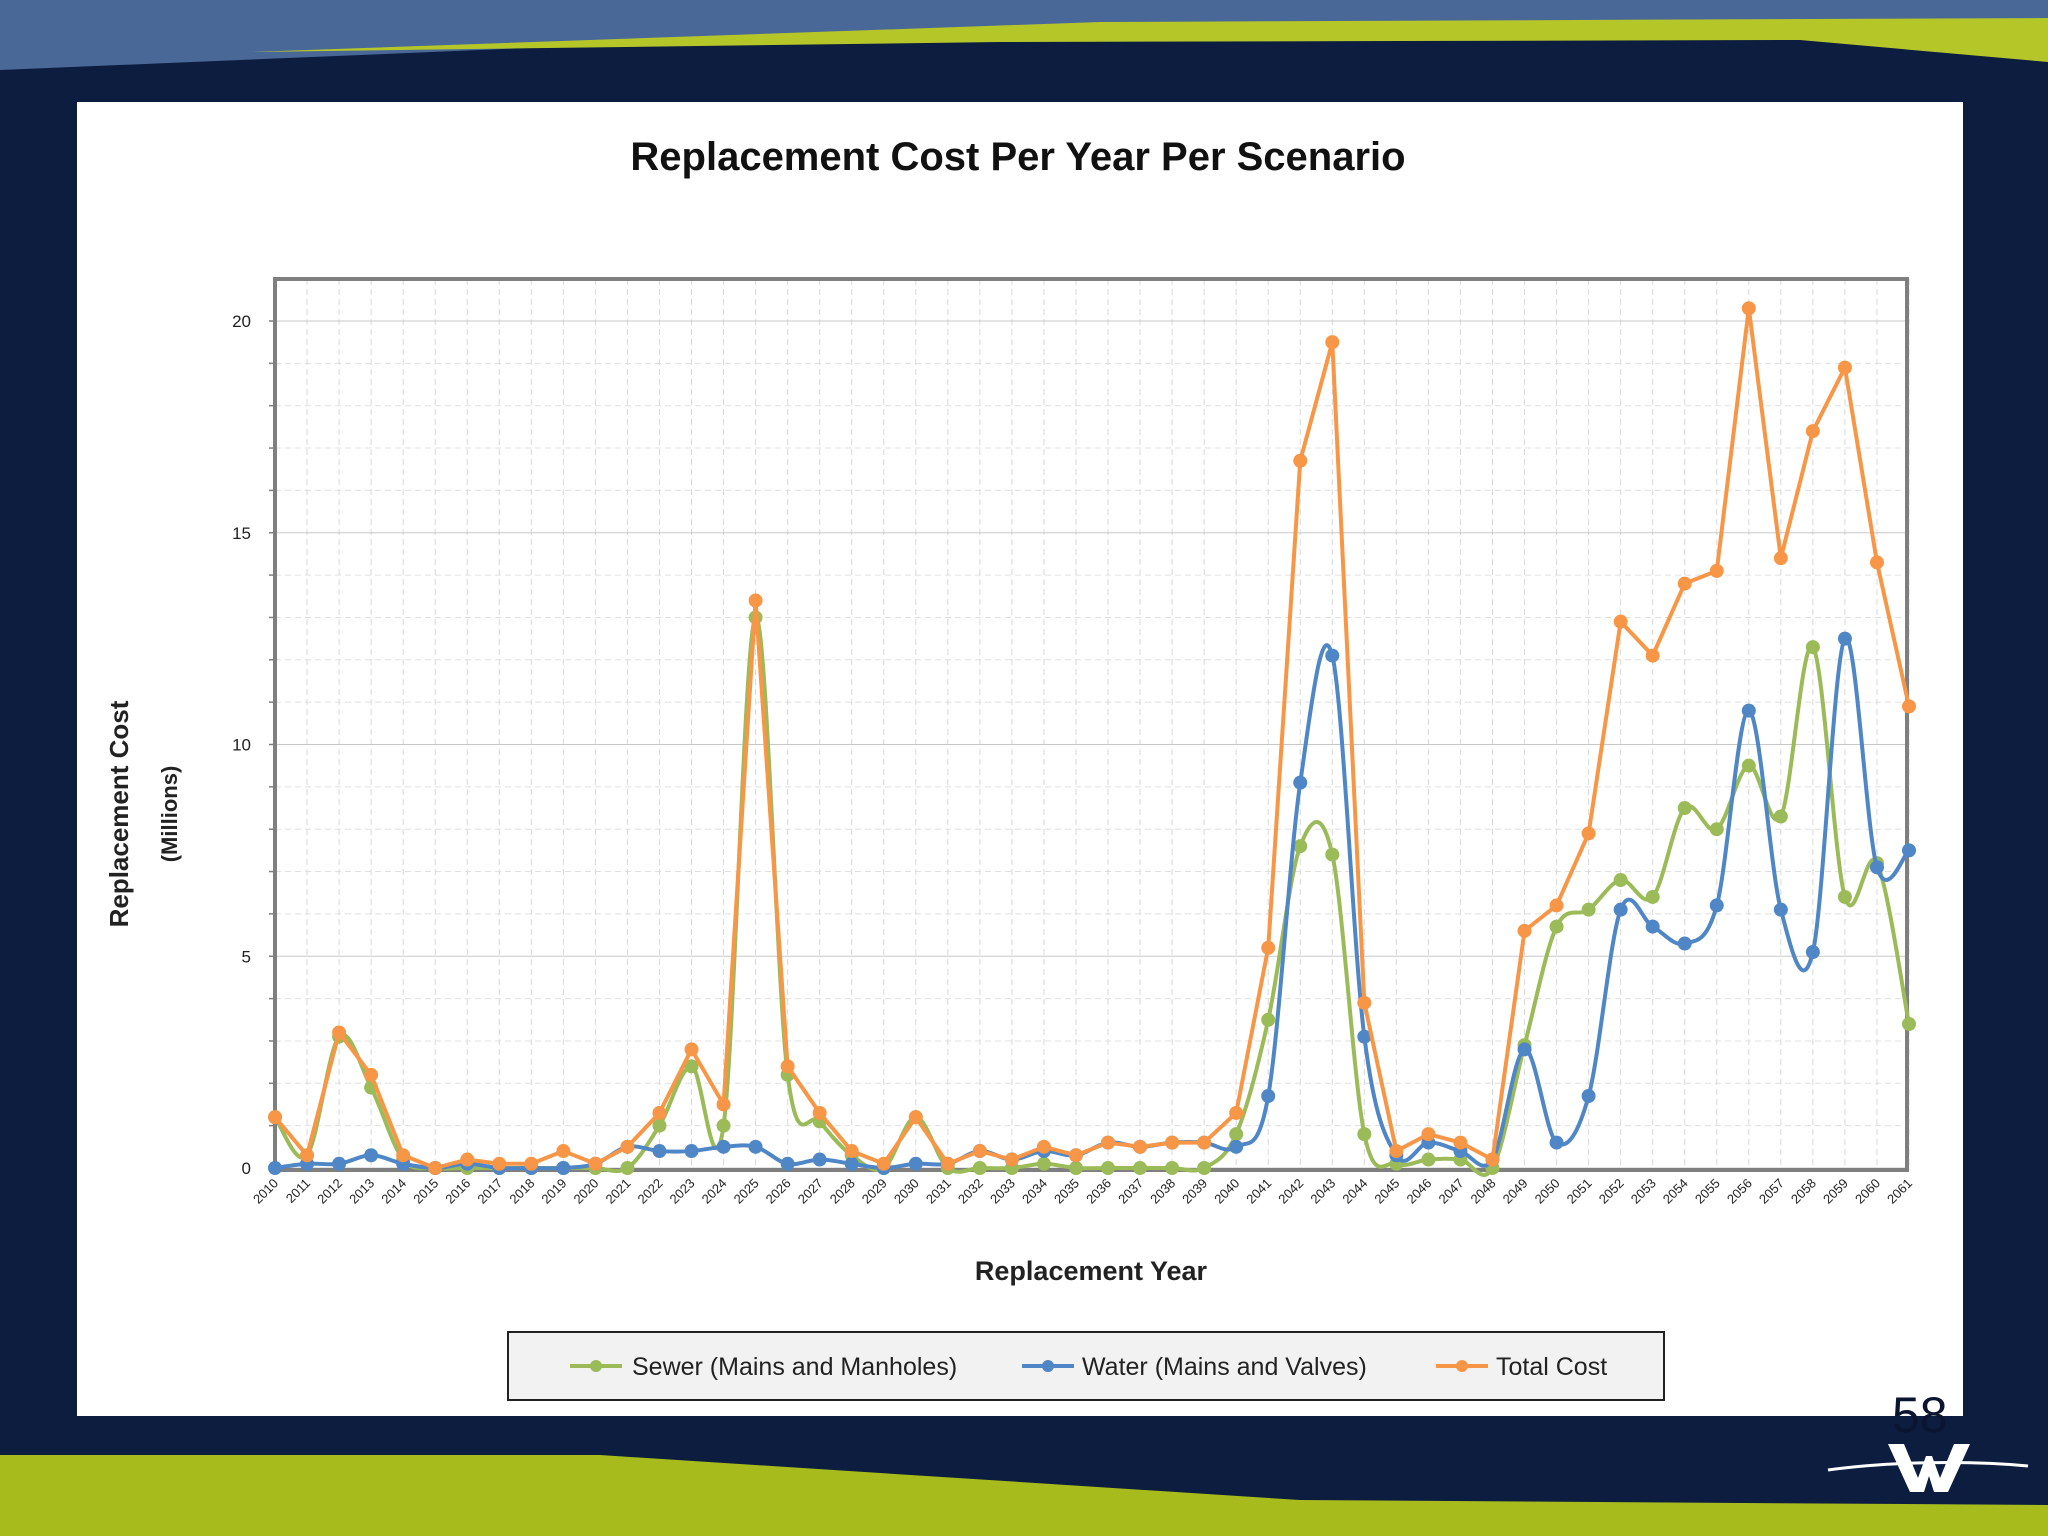  I want to click on x-tick-label: 2010, so click(265, 1191).